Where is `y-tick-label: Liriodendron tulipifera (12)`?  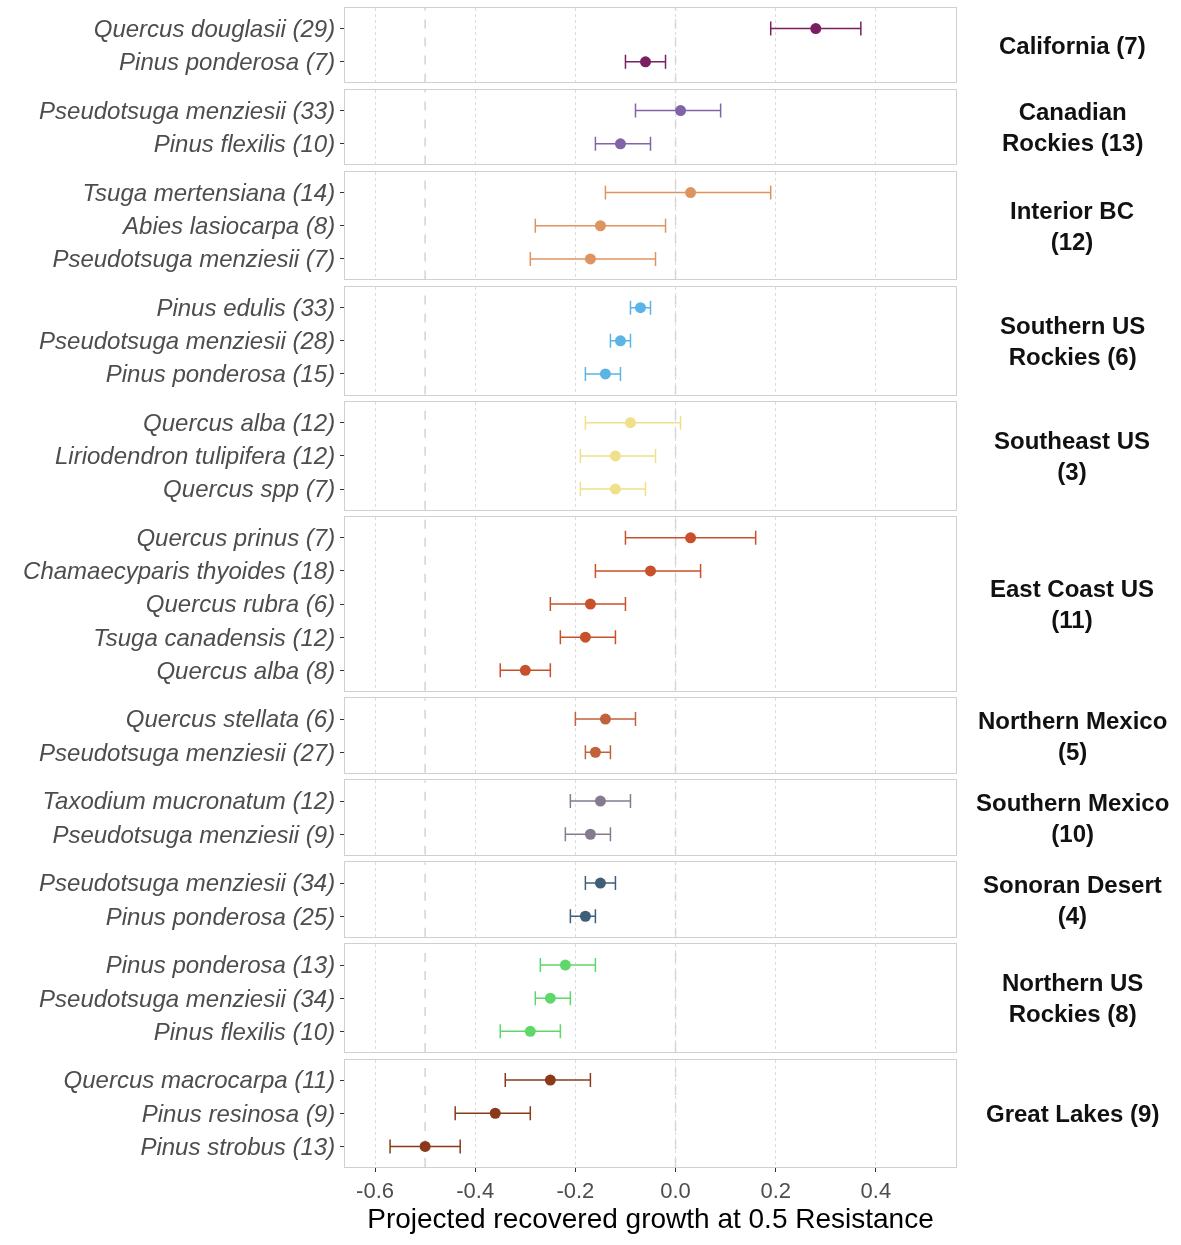 y-tick-label: Liriodendron tulipifera (12) is located at coordinates (195, 456).